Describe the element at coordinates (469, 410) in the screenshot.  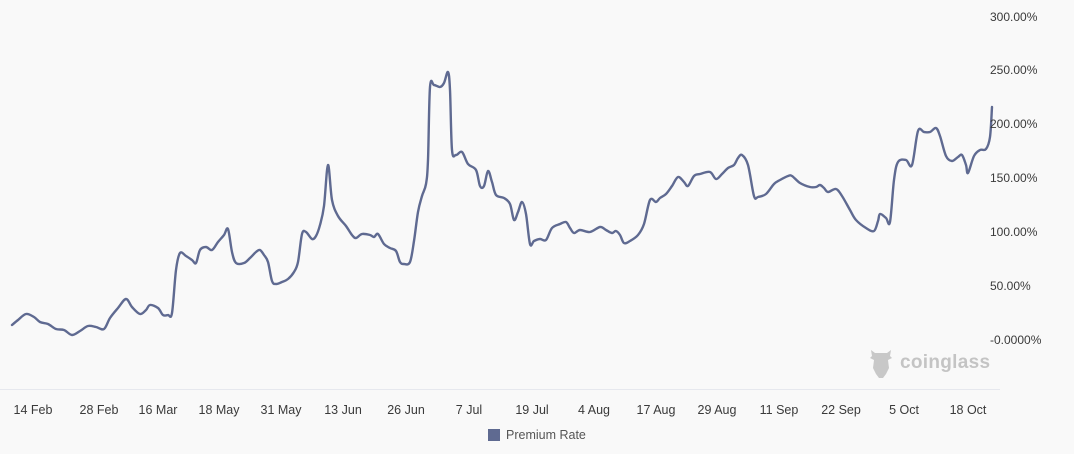
I see `x-tick-label: 7 Jul` at that location.